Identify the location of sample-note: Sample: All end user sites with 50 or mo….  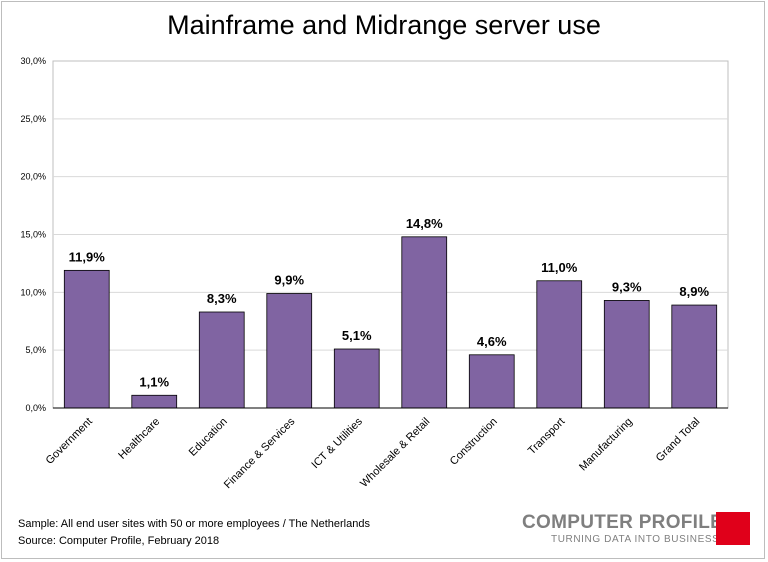
(194, 524).